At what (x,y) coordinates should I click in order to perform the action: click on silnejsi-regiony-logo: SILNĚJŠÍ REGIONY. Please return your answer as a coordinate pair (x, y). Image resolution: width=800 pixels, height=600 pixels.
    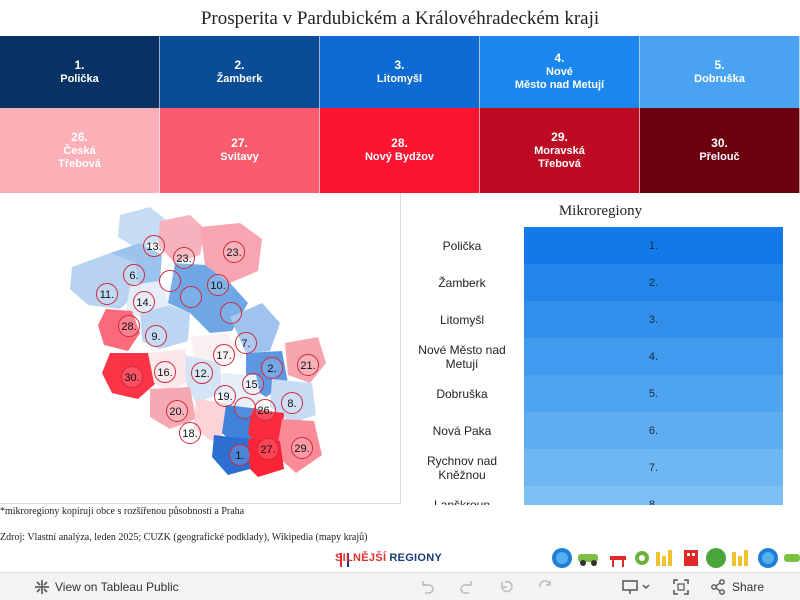
    Looking at the image, I should click on (388, 558).